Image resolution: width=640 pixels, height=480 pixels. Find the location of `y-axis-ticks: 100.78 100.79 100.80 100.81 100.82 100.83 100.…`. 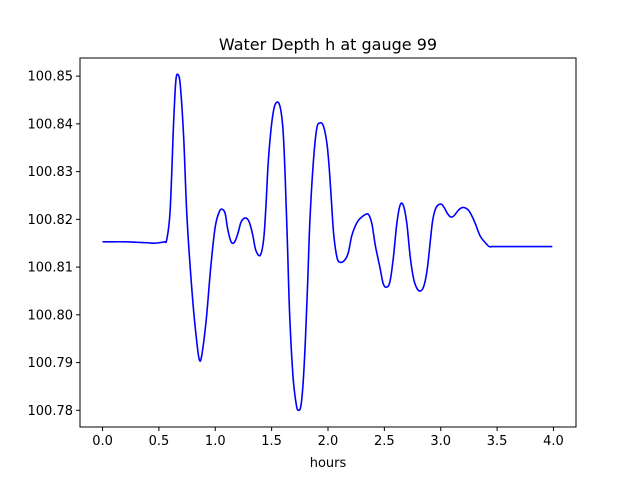

y-axis-ticks: 100.78 100.79 100.80 100.81 100.82 100.83 100.… is located at coordinates (54, 244).